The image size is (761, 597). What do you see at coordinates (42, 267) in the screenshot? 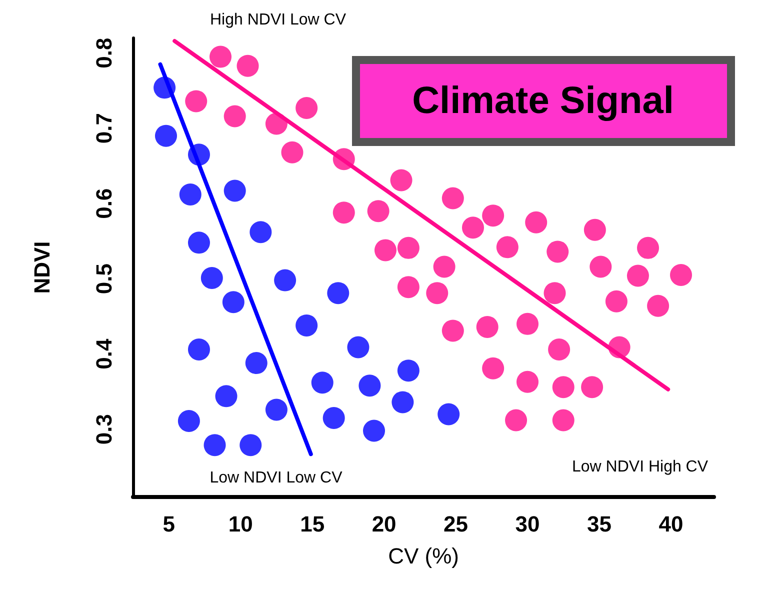
I see `y-axis-title: NDVI` at bounding box center [42, 267].